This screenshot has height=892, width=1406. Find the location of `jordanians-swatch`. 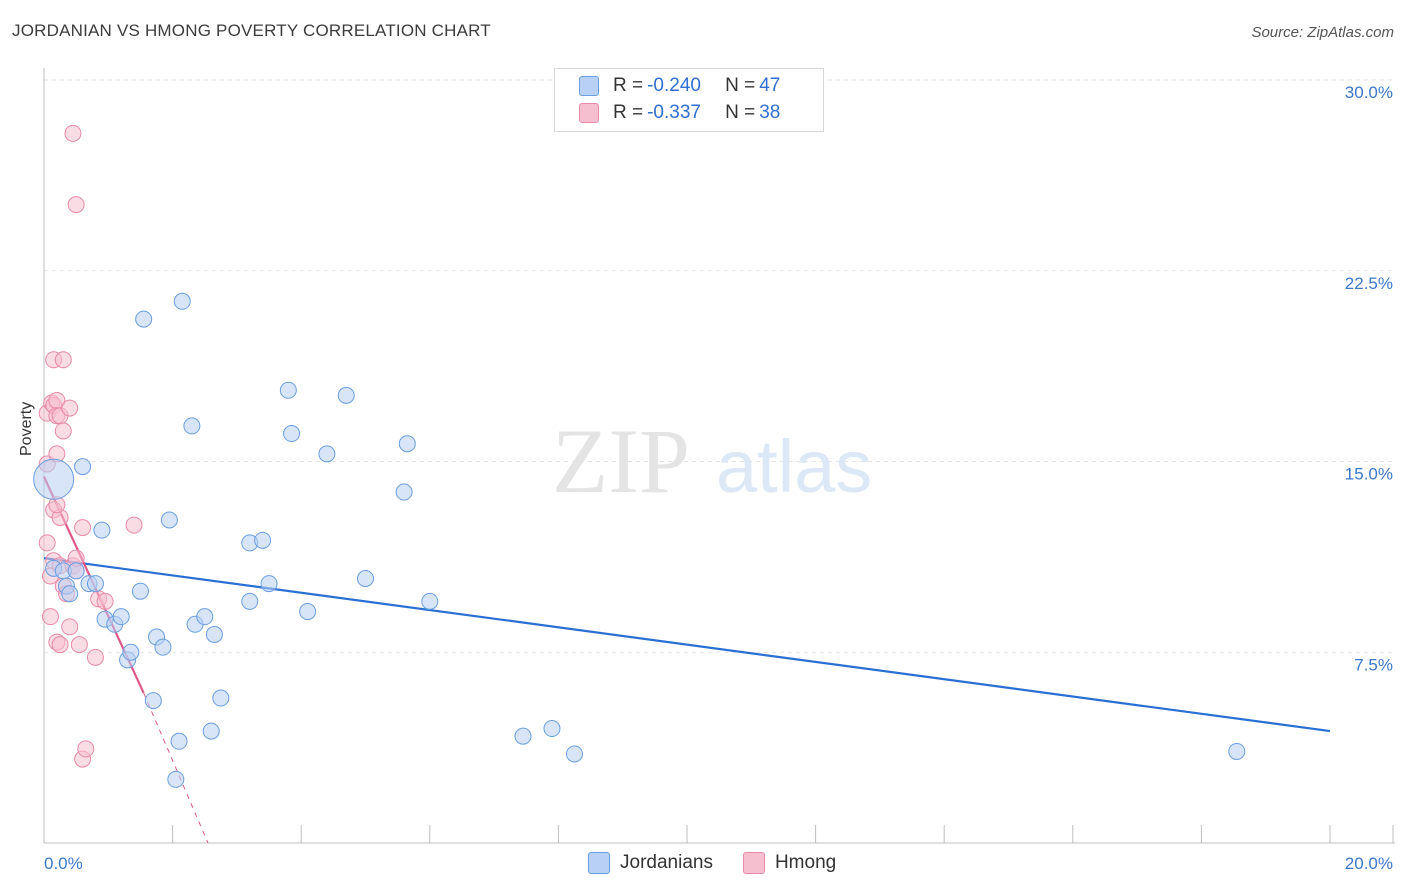

jordanians-swatch is located at coordinates (599, 863).